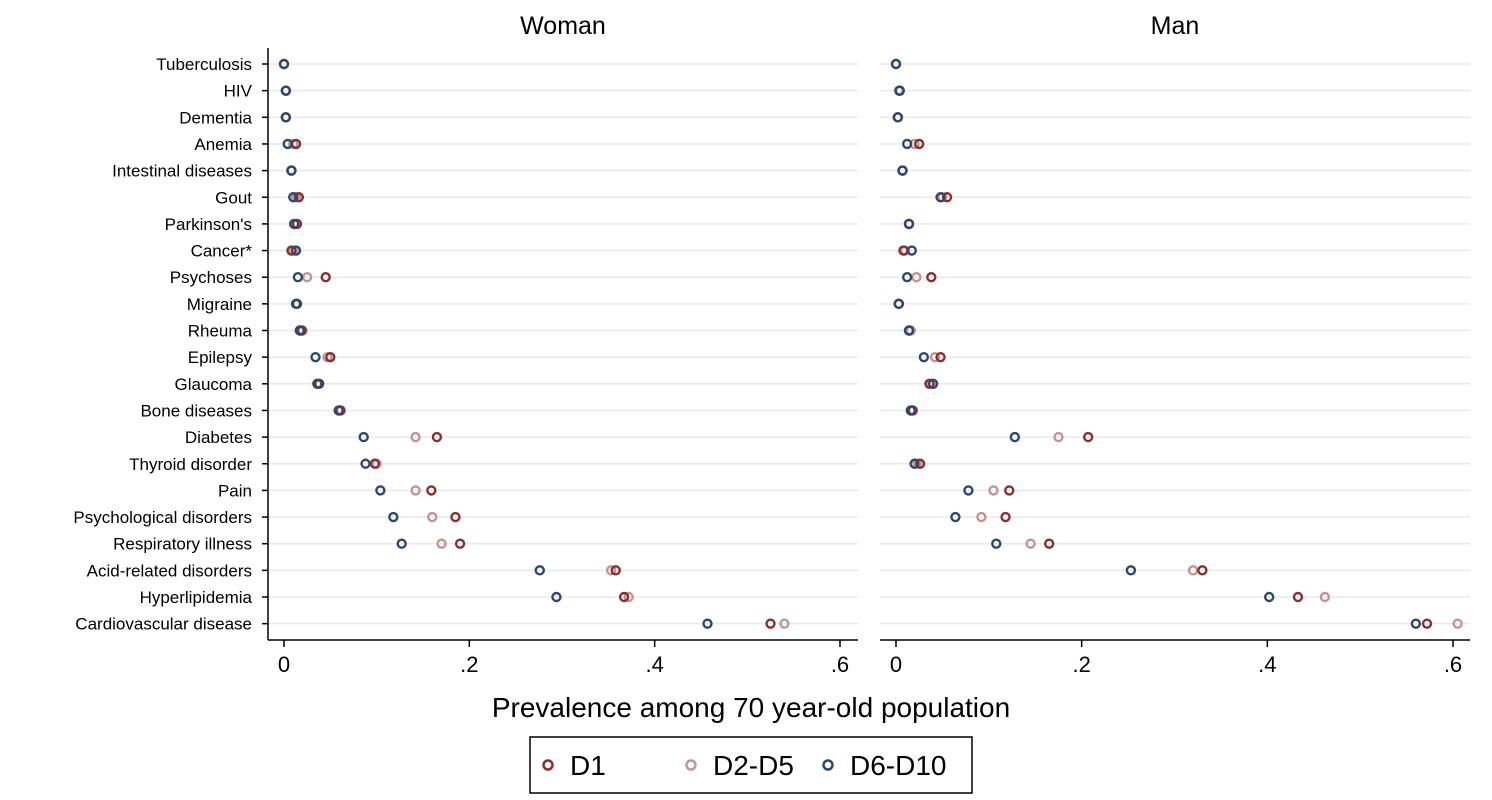 Image resolution: width=1492 pixels, height=800 pixels. What do you see at coordinates (235, 490) in the screenshot?
I see `category-label: Pain` at bounding box center [235, 490].